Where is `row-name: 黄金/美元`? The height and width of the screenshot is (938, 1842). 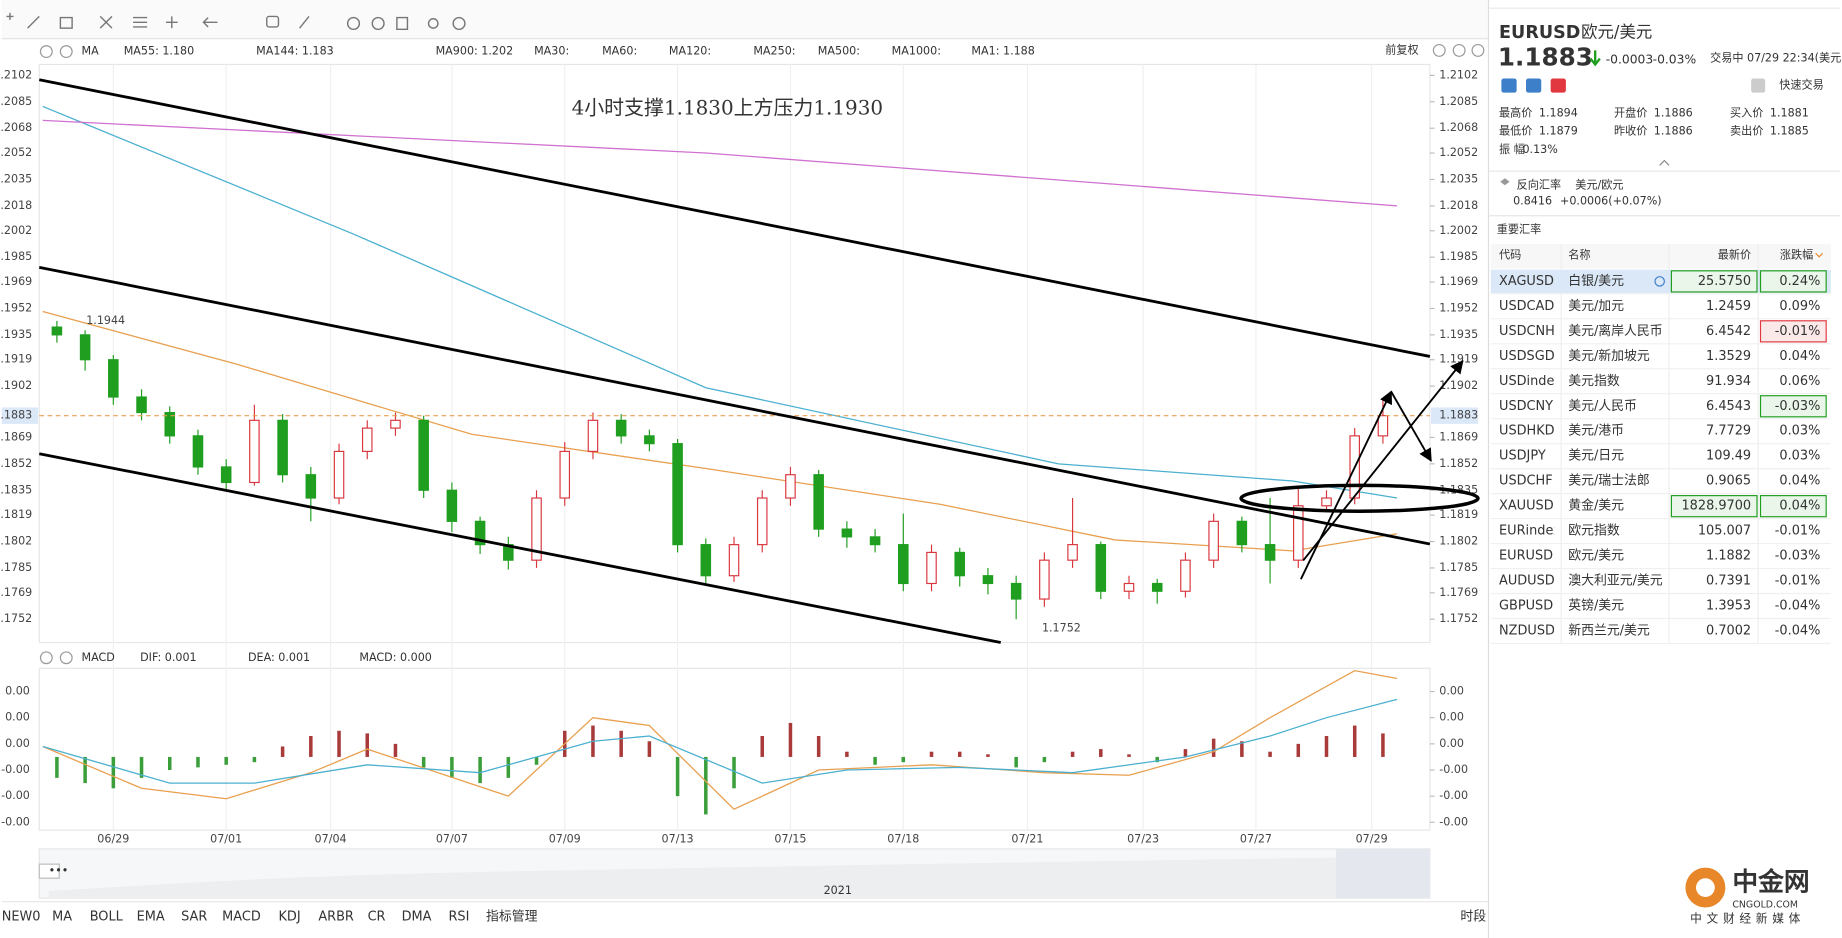 row-name: 黄金/美元 is located at coordinates (1596, 506).